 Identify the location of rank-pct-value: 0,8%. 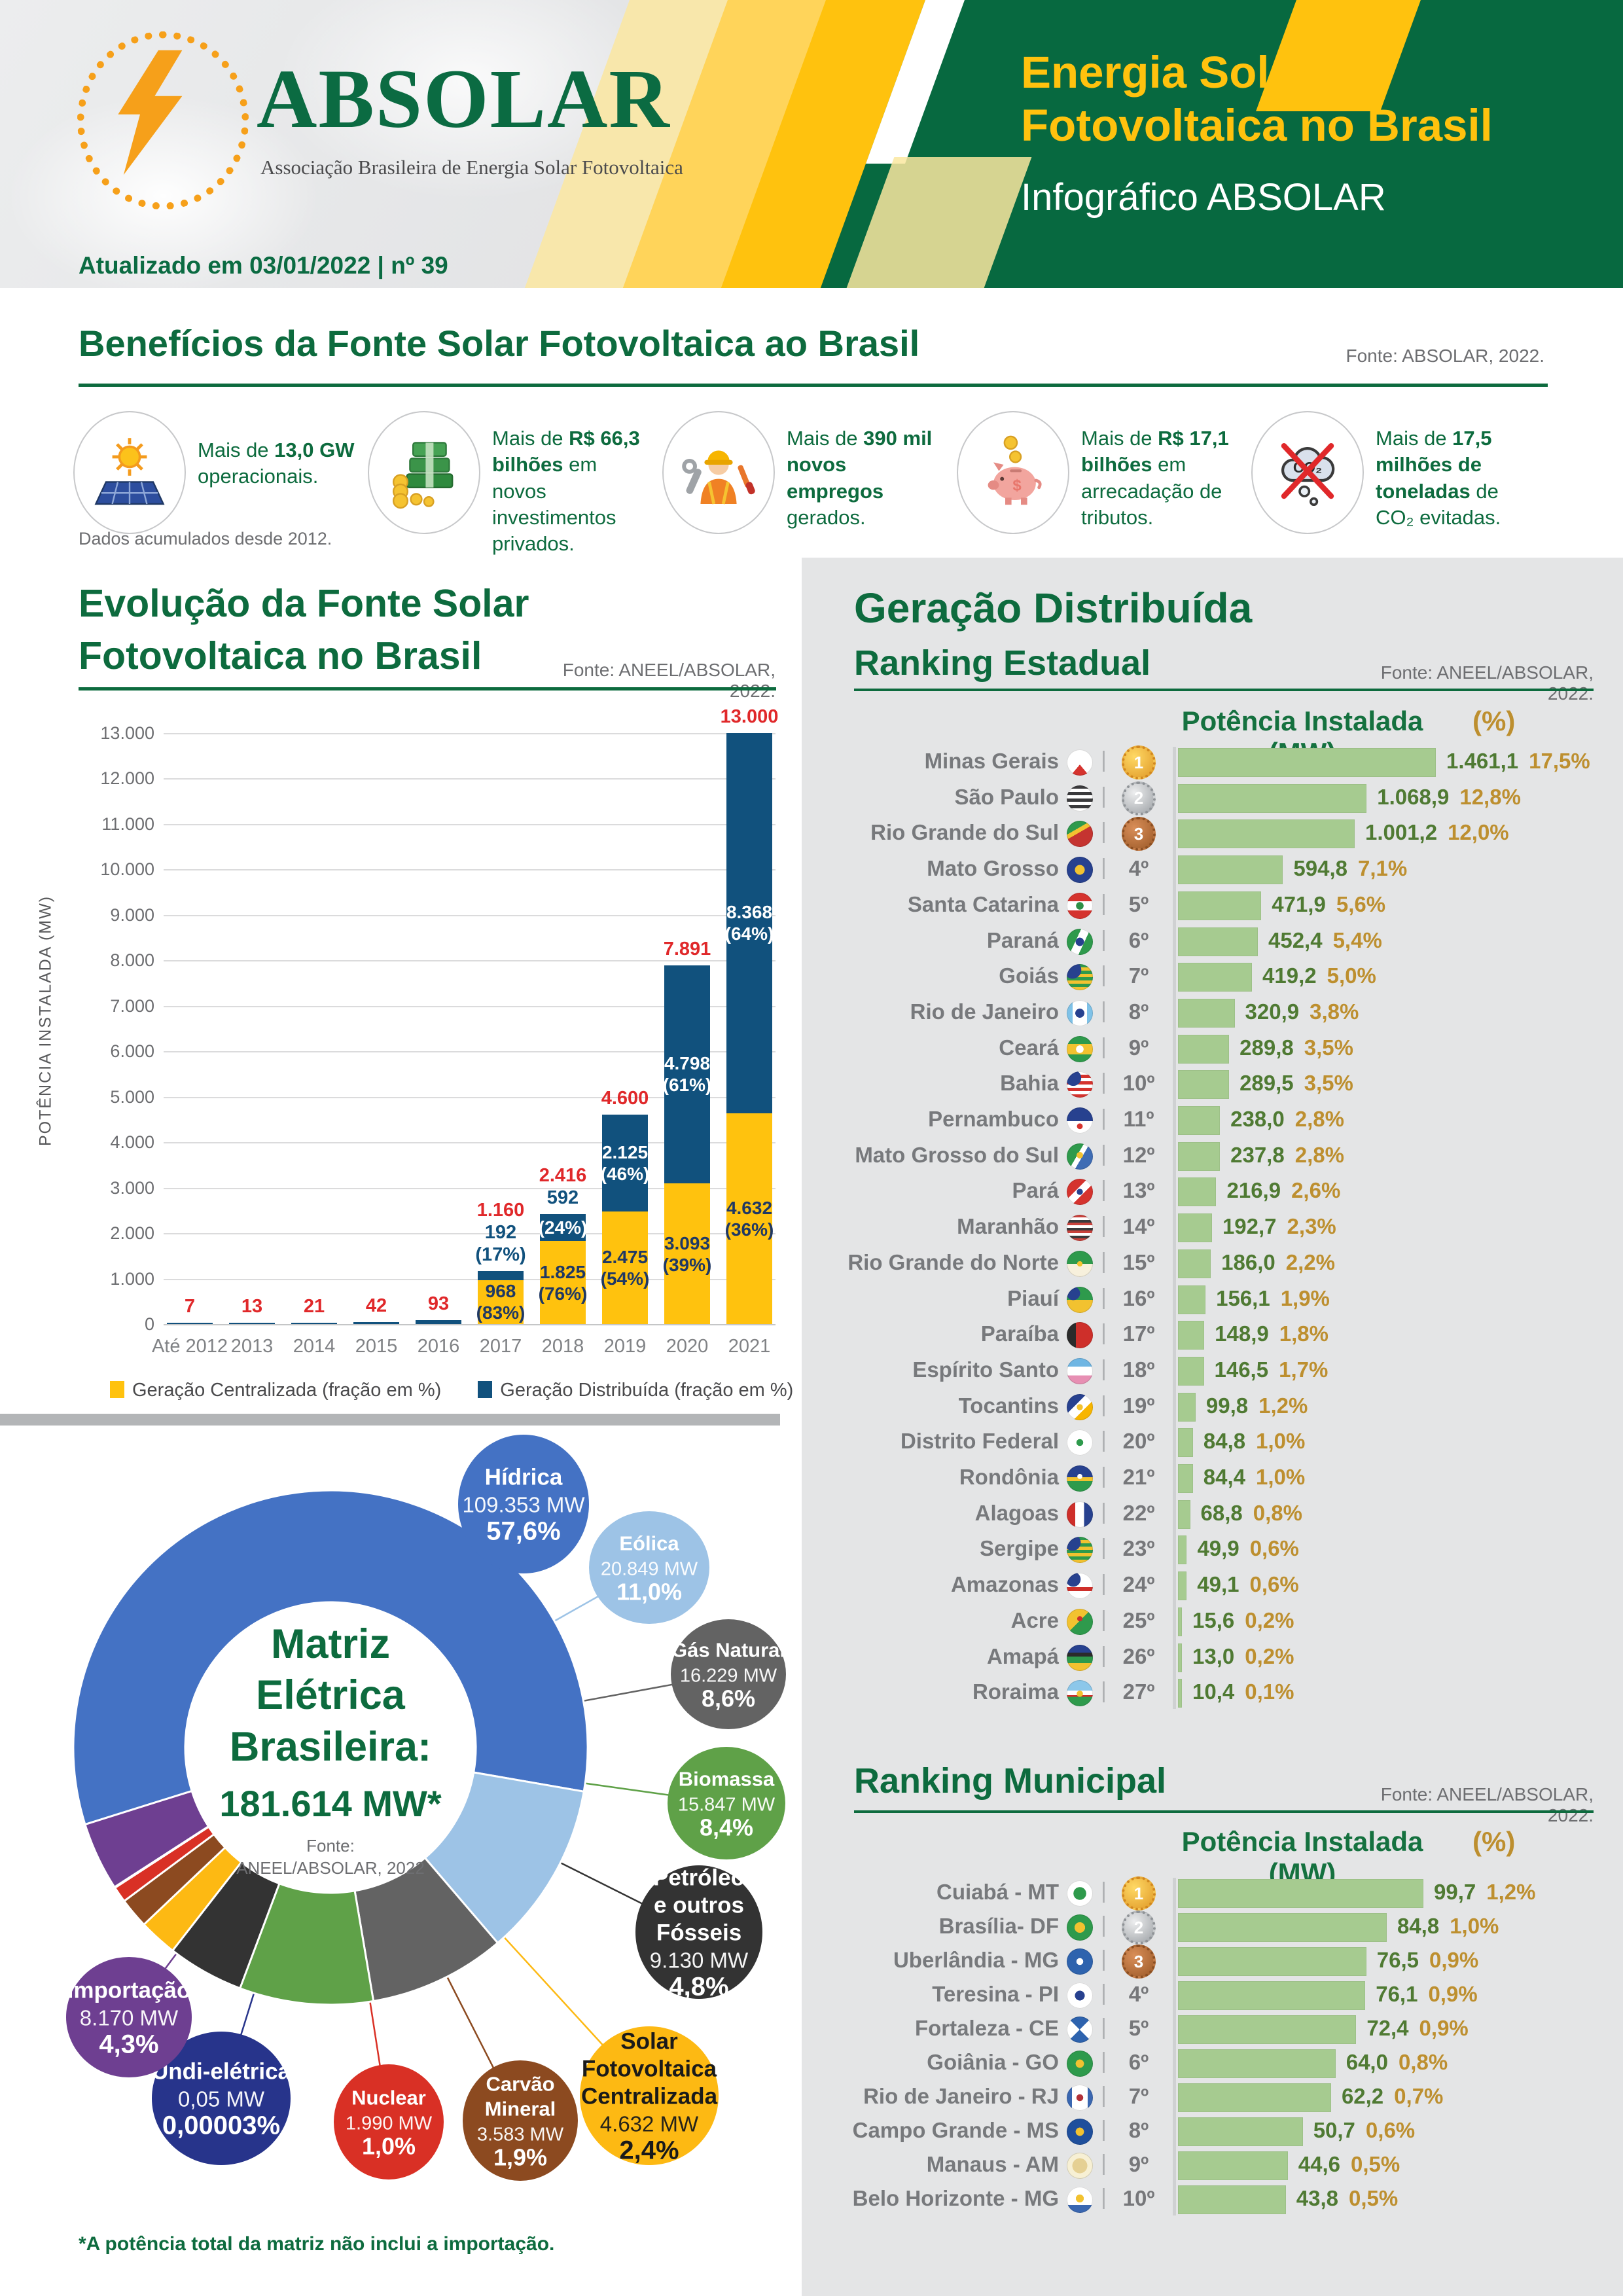
(1277, 1512).